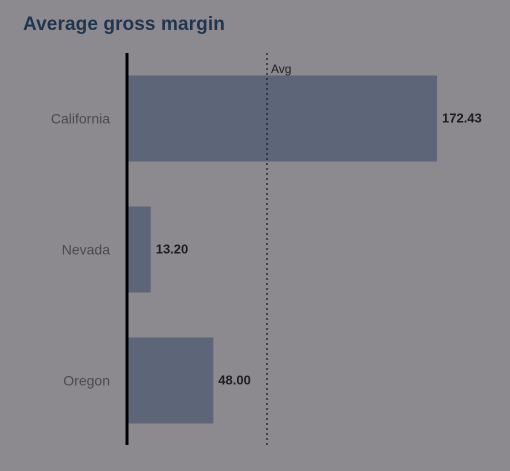 Image resolution: width=510 pixels, height=471 pixels. What do you see at coordinates (86, 381) in the screenshot?
I see `category-label: Oregon` at bounding box center [86, 381].